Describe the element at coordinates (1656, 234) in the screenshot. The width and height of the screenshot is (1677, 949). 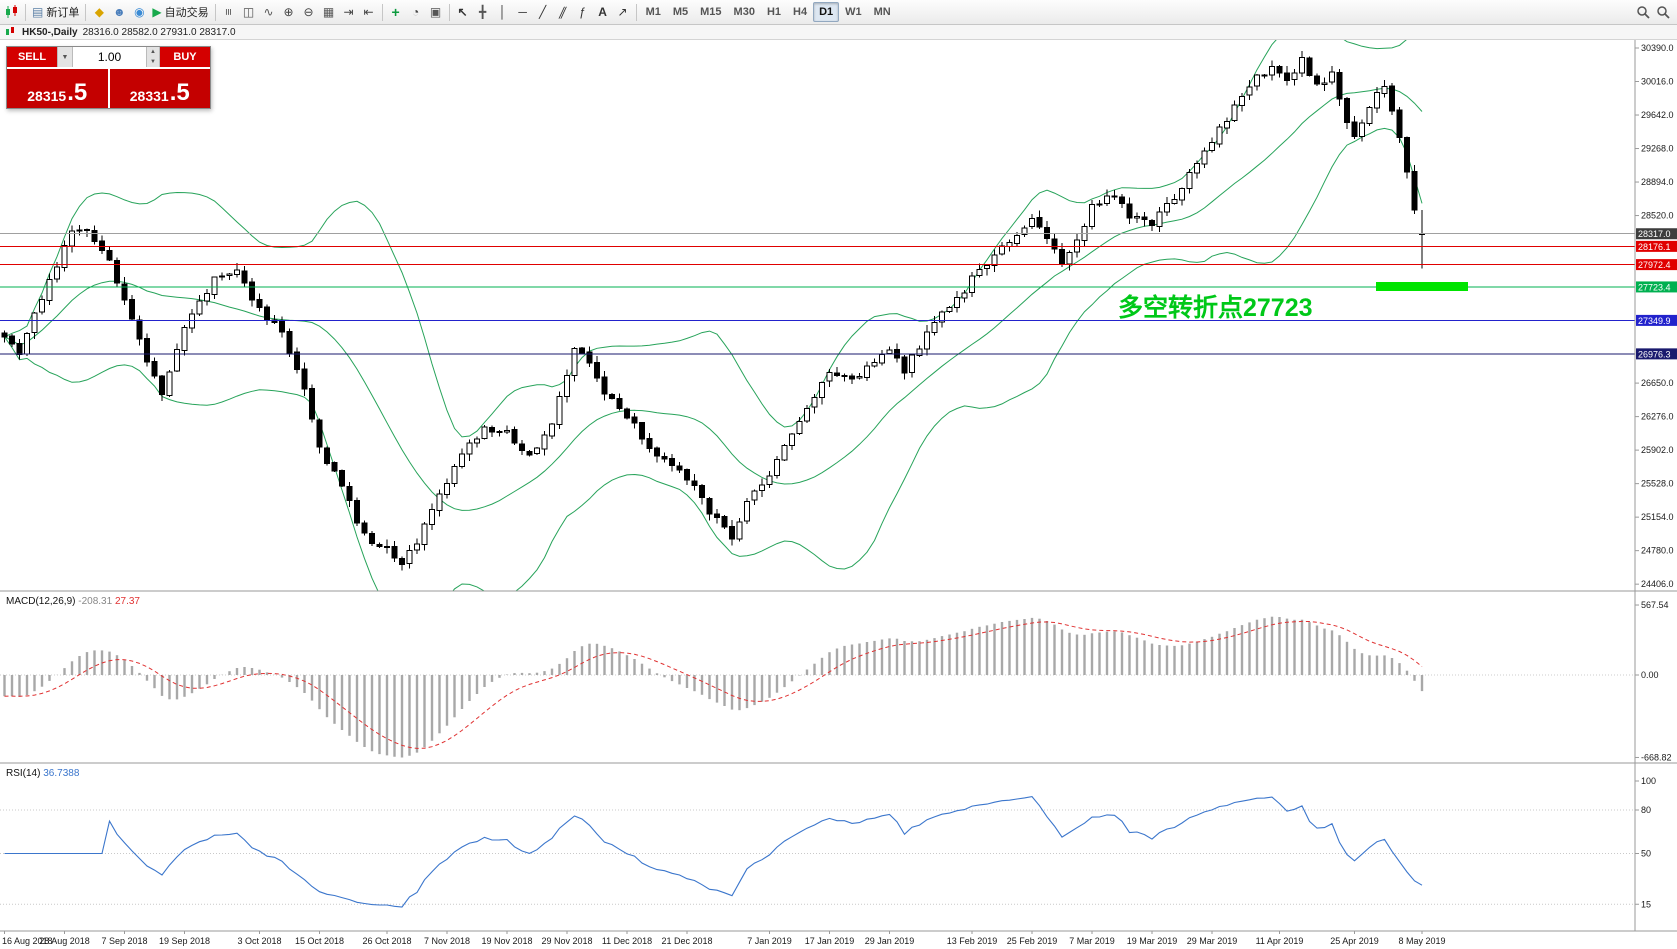
I see `current-price-line-badge` at that location.